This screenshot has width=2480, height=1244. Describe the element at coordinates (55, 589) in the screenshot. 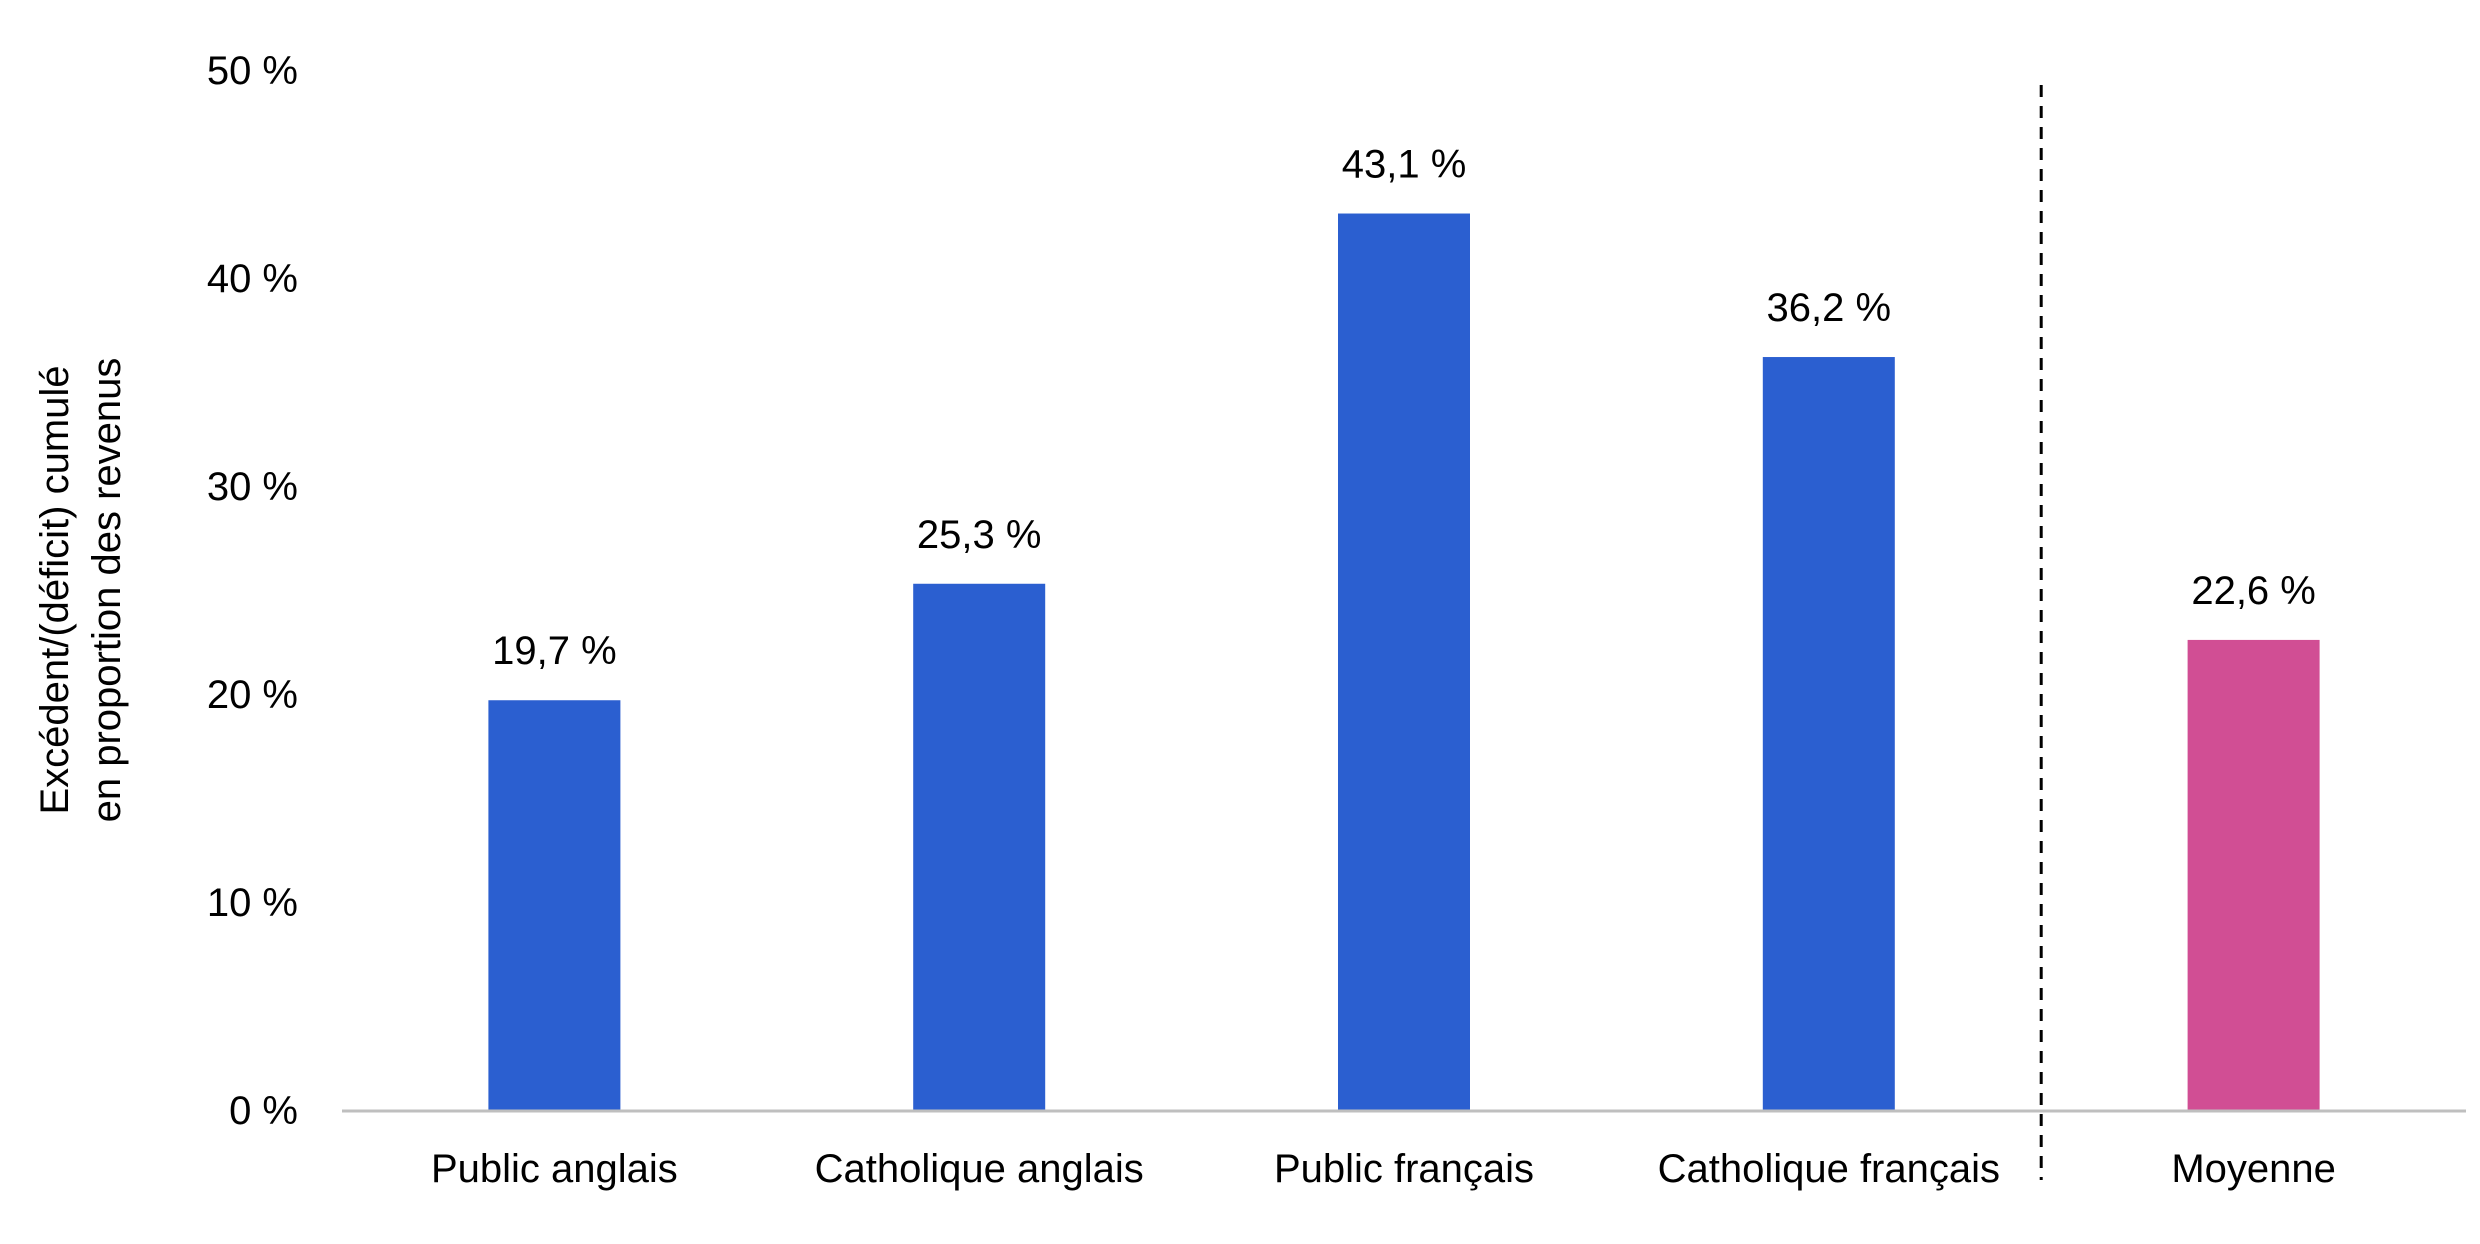

I see `y-axis-title-line-1: Excédent/(déficit) cumulé` at that location.